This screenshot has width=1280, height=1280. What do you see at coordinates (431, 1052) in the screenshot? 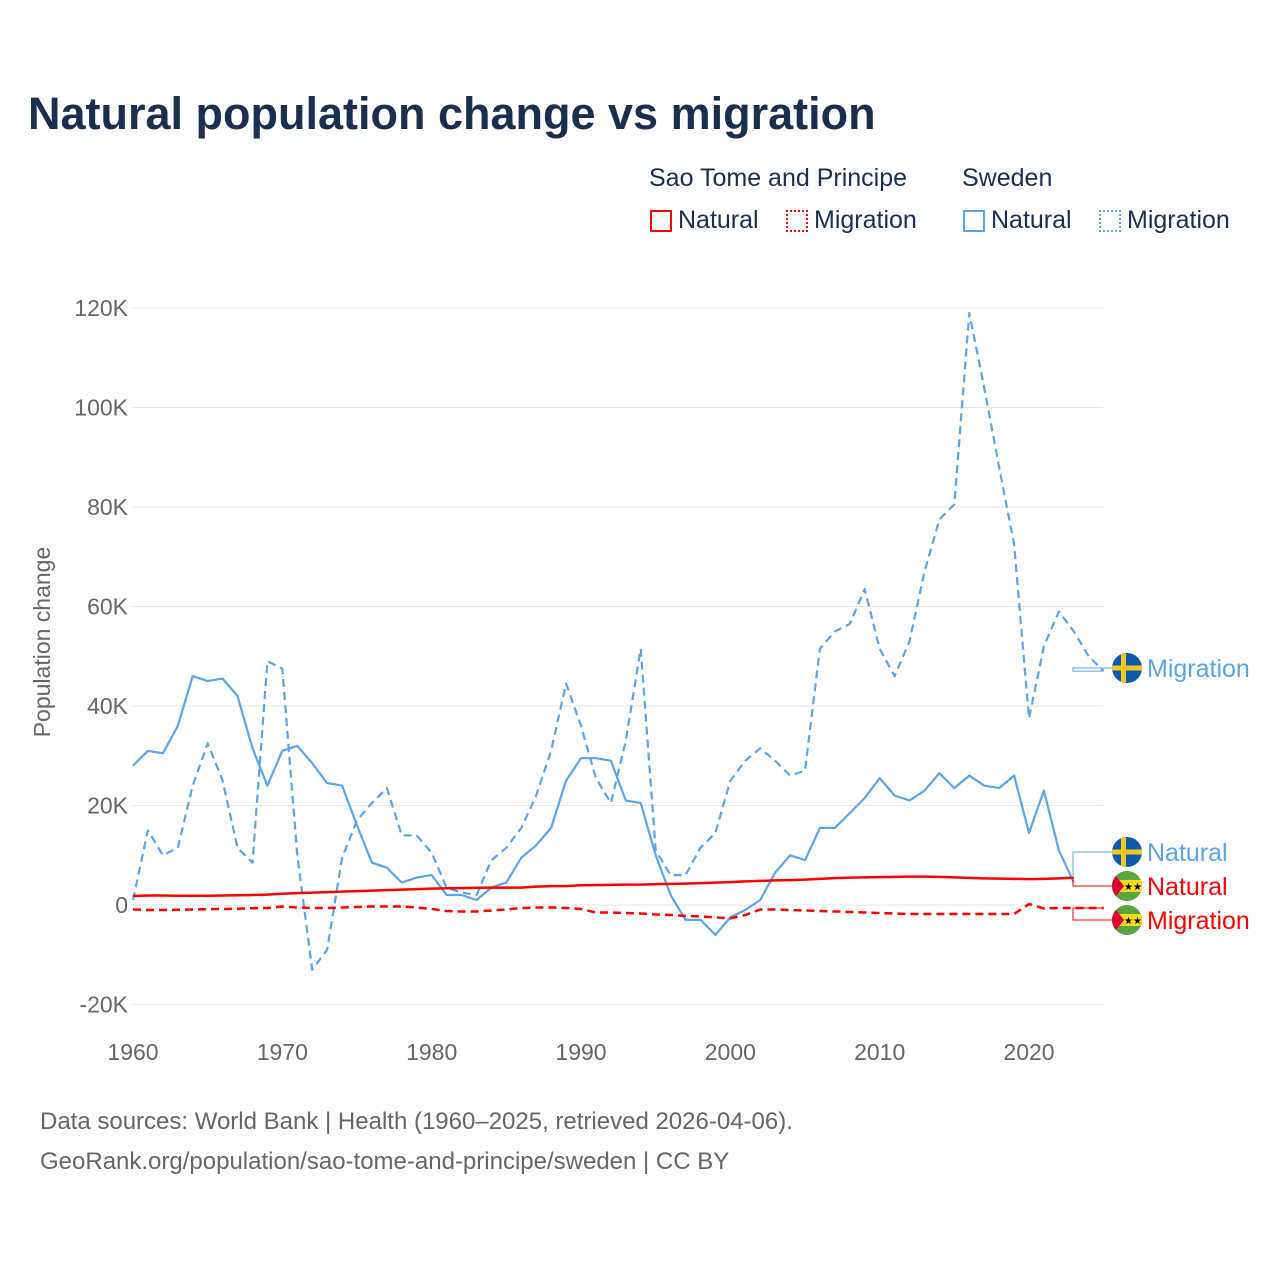
I see `x-tick-label: 1980` at bounding box center [431, 1052].